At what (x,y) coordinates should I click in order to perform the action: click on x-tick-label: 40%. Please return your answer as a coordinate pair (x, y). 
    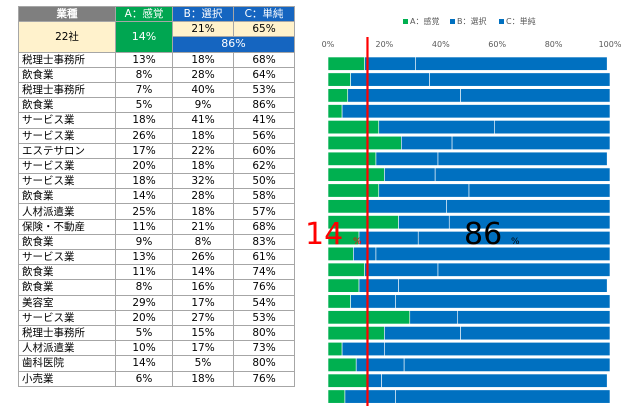
    Looking at the image, I should click on (441, 44).